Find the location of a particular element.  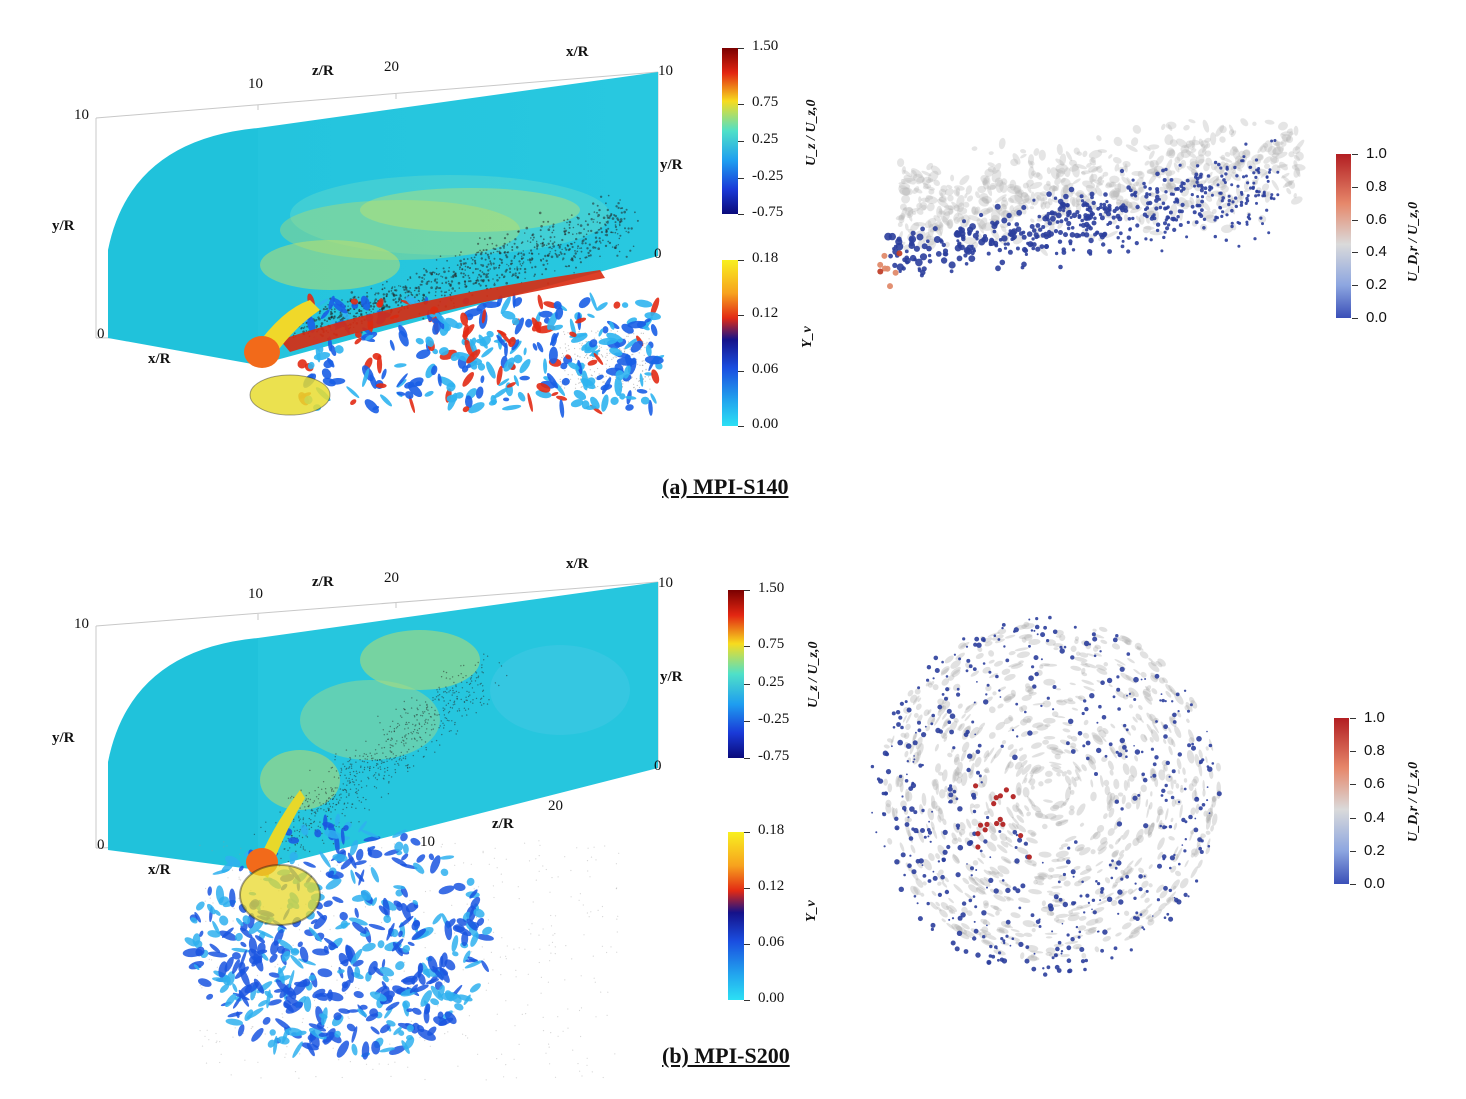

droplet-cloud-b is located at coordinates (1046, 796).